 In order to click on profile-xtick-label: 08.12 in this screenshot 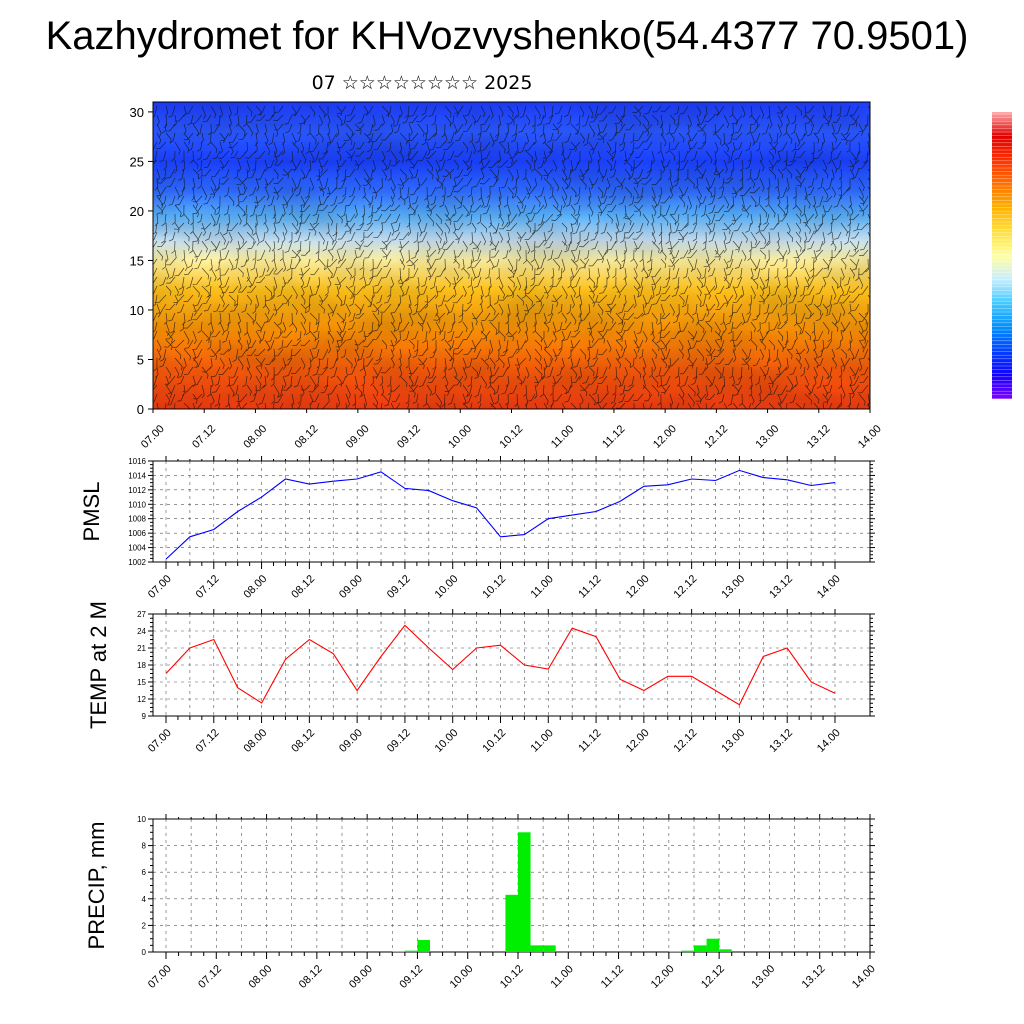, I will do `click(307, 437)`.